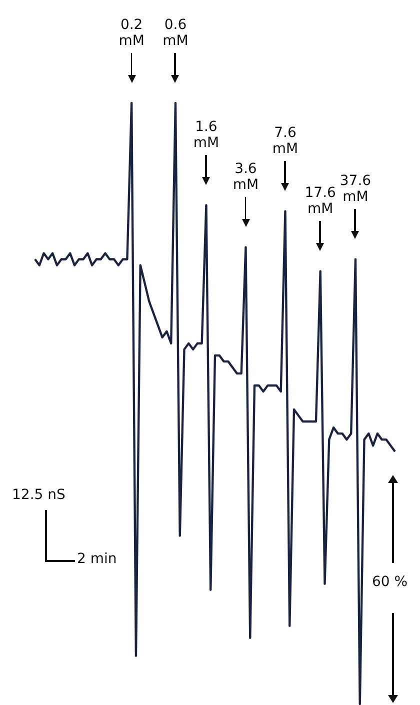  What do you see at coordinates (97, 559) in the screenshot?
I see `annotation: 2 min` at bounding box center [97, 559].